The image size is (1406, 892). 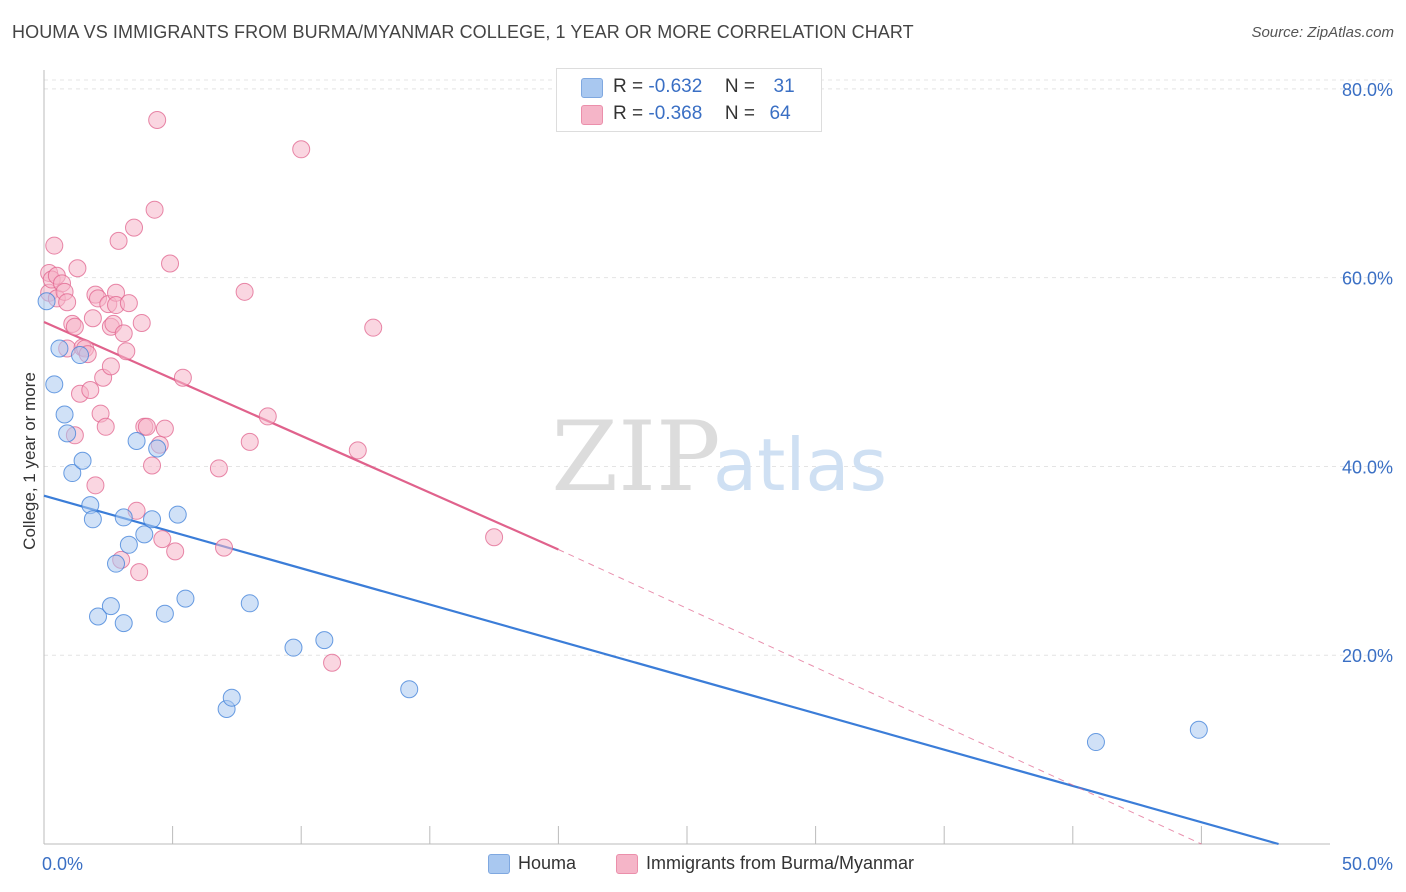 What do you see at coordinates (689, 100) in the screenshot?
I see `stats-legend: R = -0.632 N = 31 R = -0.368 N = 64` at bounding box center [689, 100].